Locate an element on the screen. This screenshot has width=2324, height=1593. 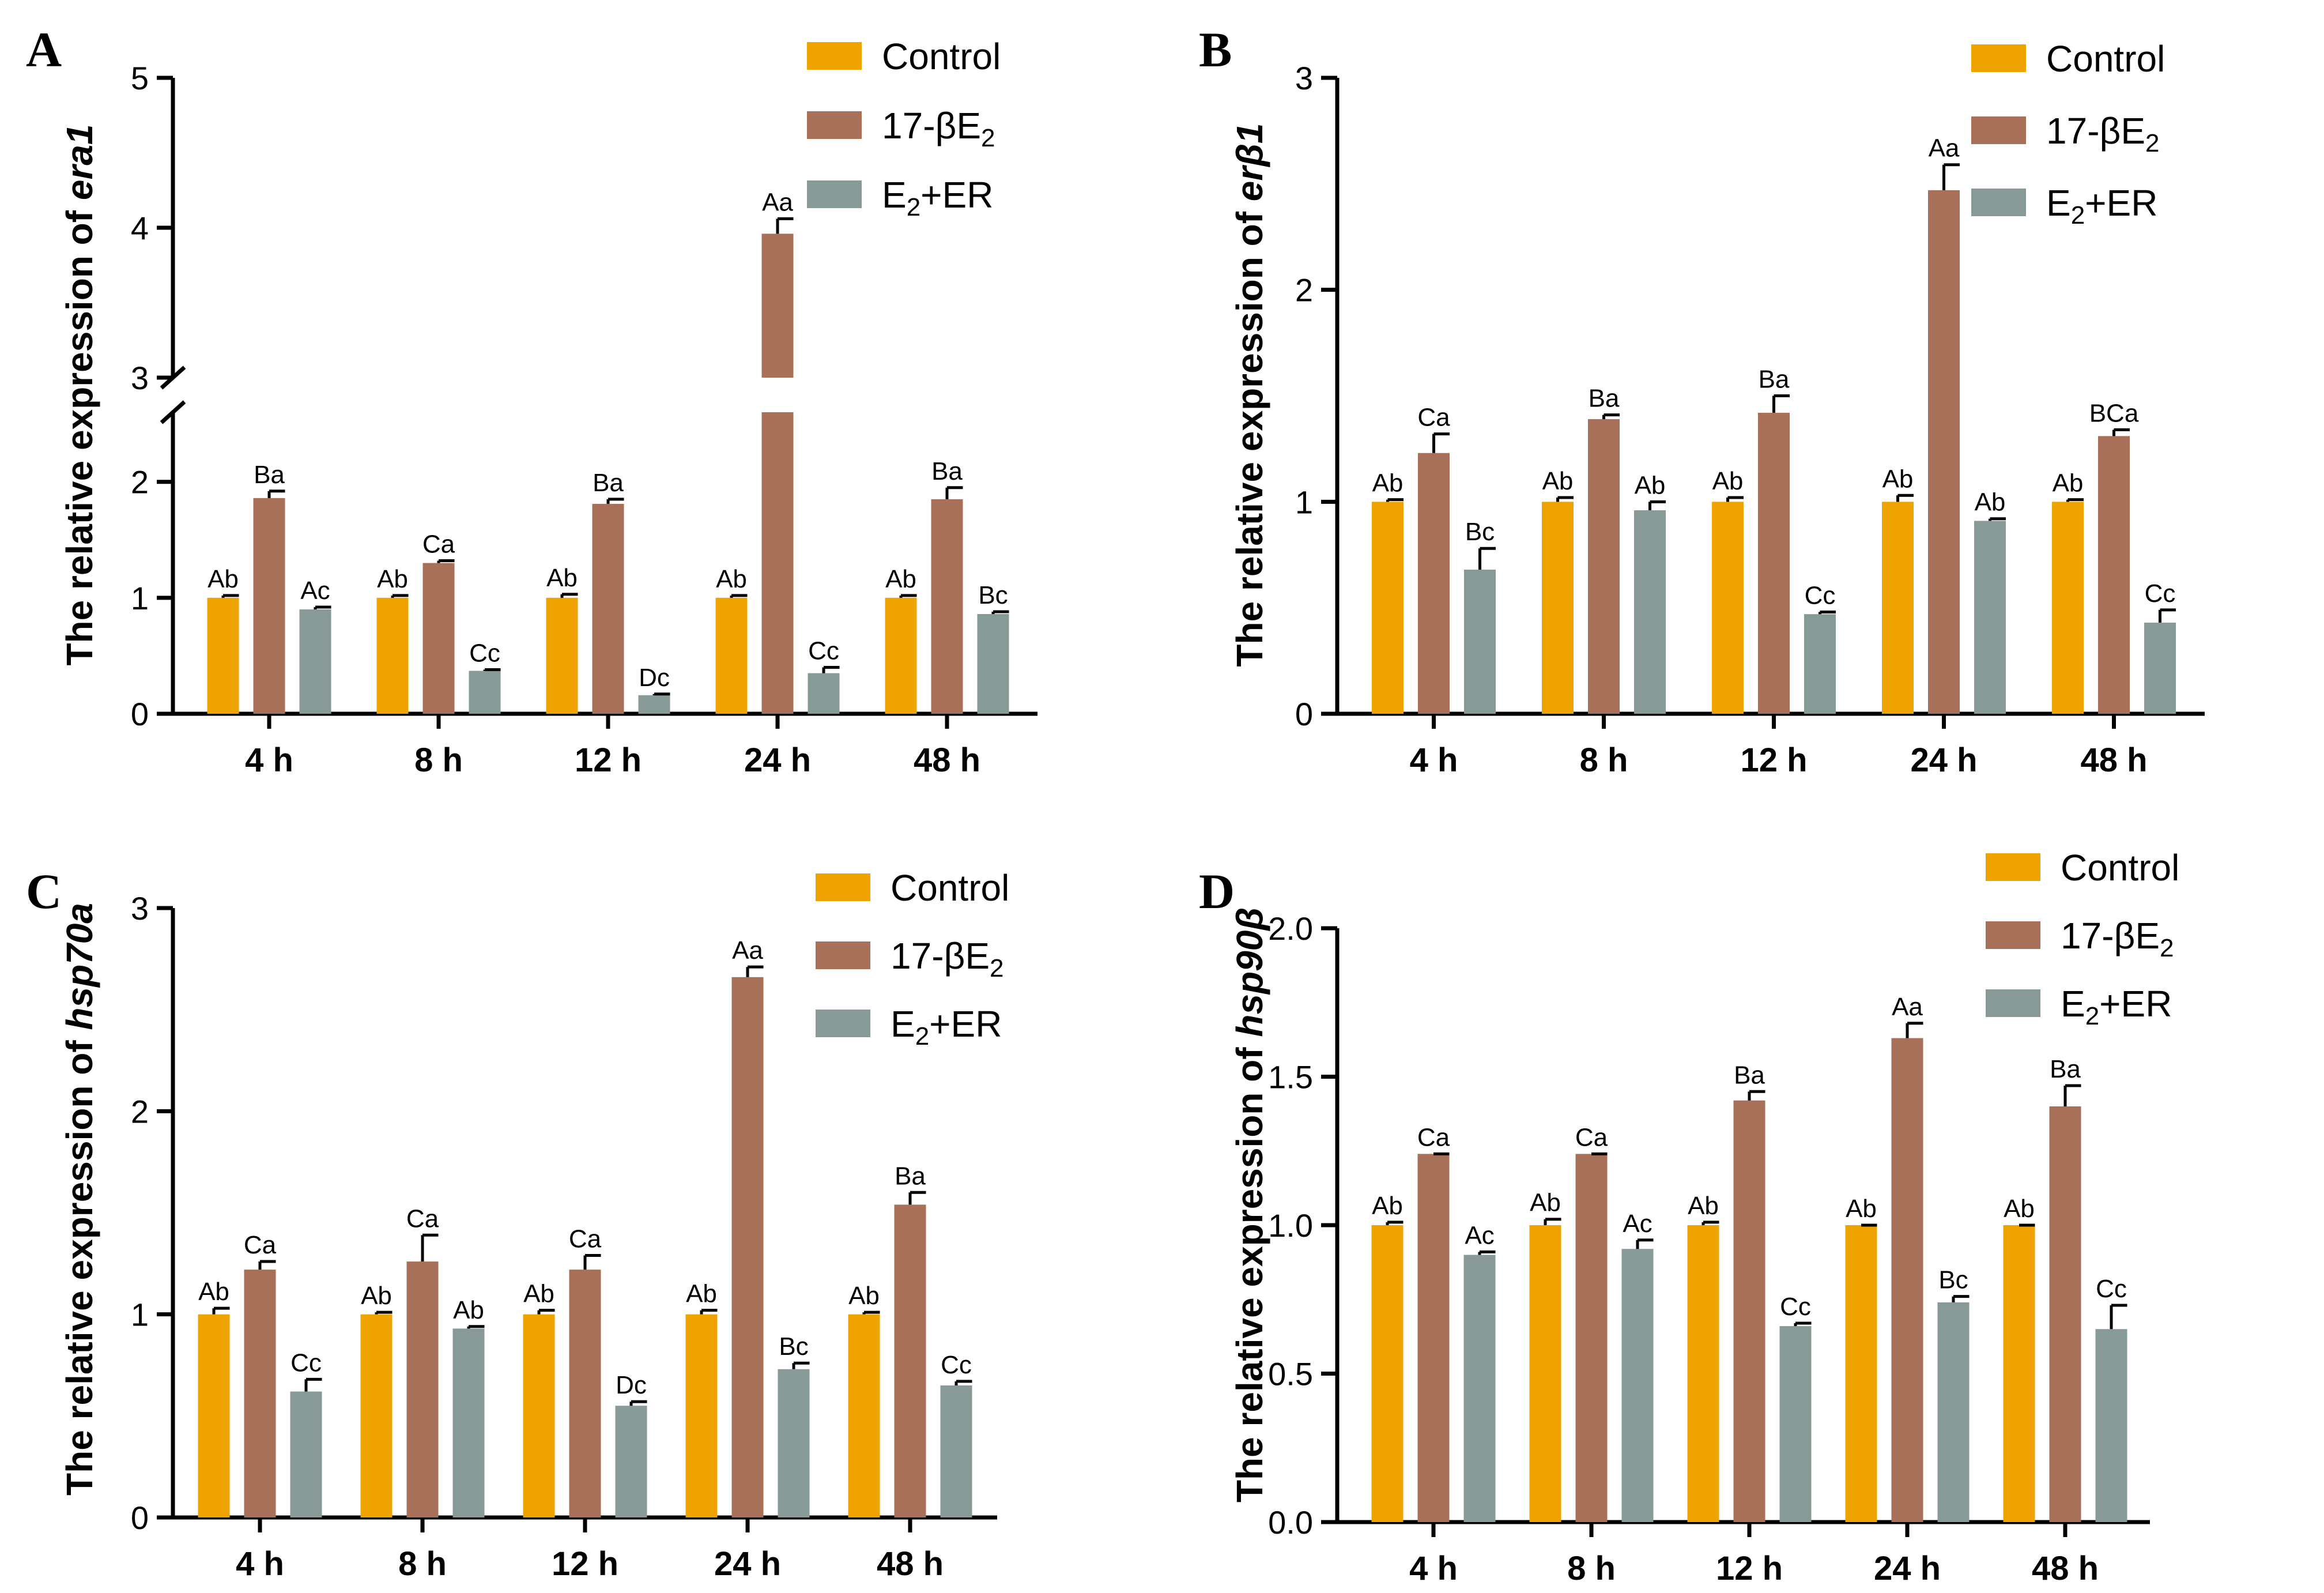
y-tick-label: 4 is located at coordinates (140, 228).